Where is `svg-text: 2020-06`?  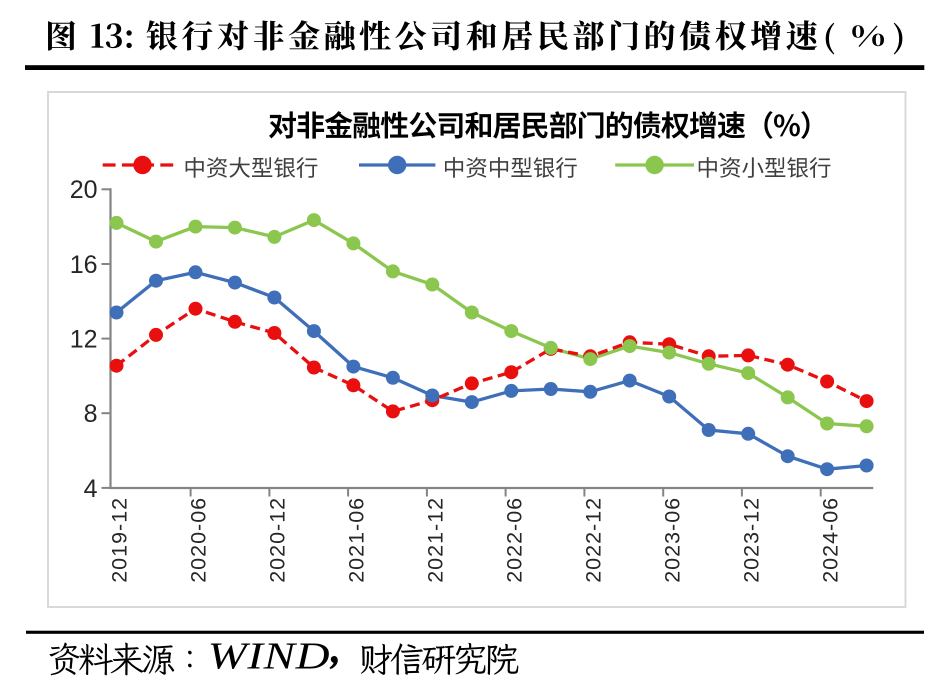
svg-text: 2020-06 is located at coordinates (199, 540).